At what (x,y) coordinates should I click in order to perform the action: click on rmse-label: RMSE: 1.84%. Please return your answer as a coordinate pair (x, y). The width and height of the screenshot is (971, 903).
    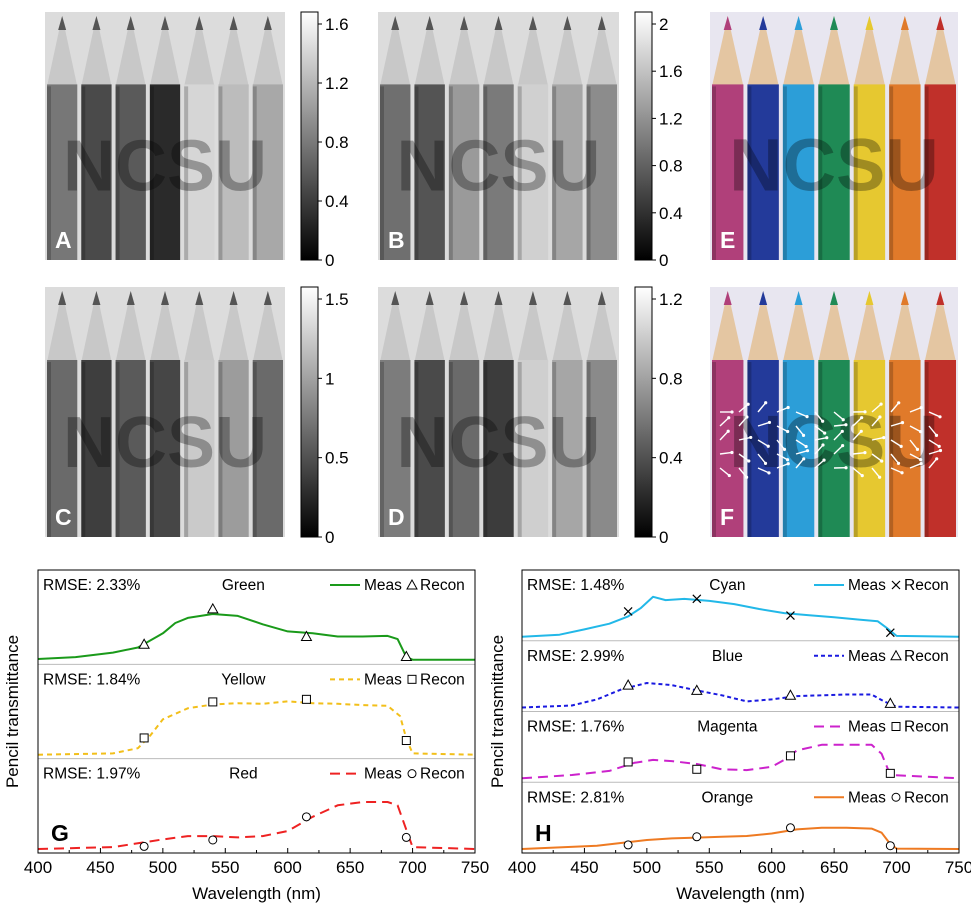
    Looking at the image, I should click on (92, 679).